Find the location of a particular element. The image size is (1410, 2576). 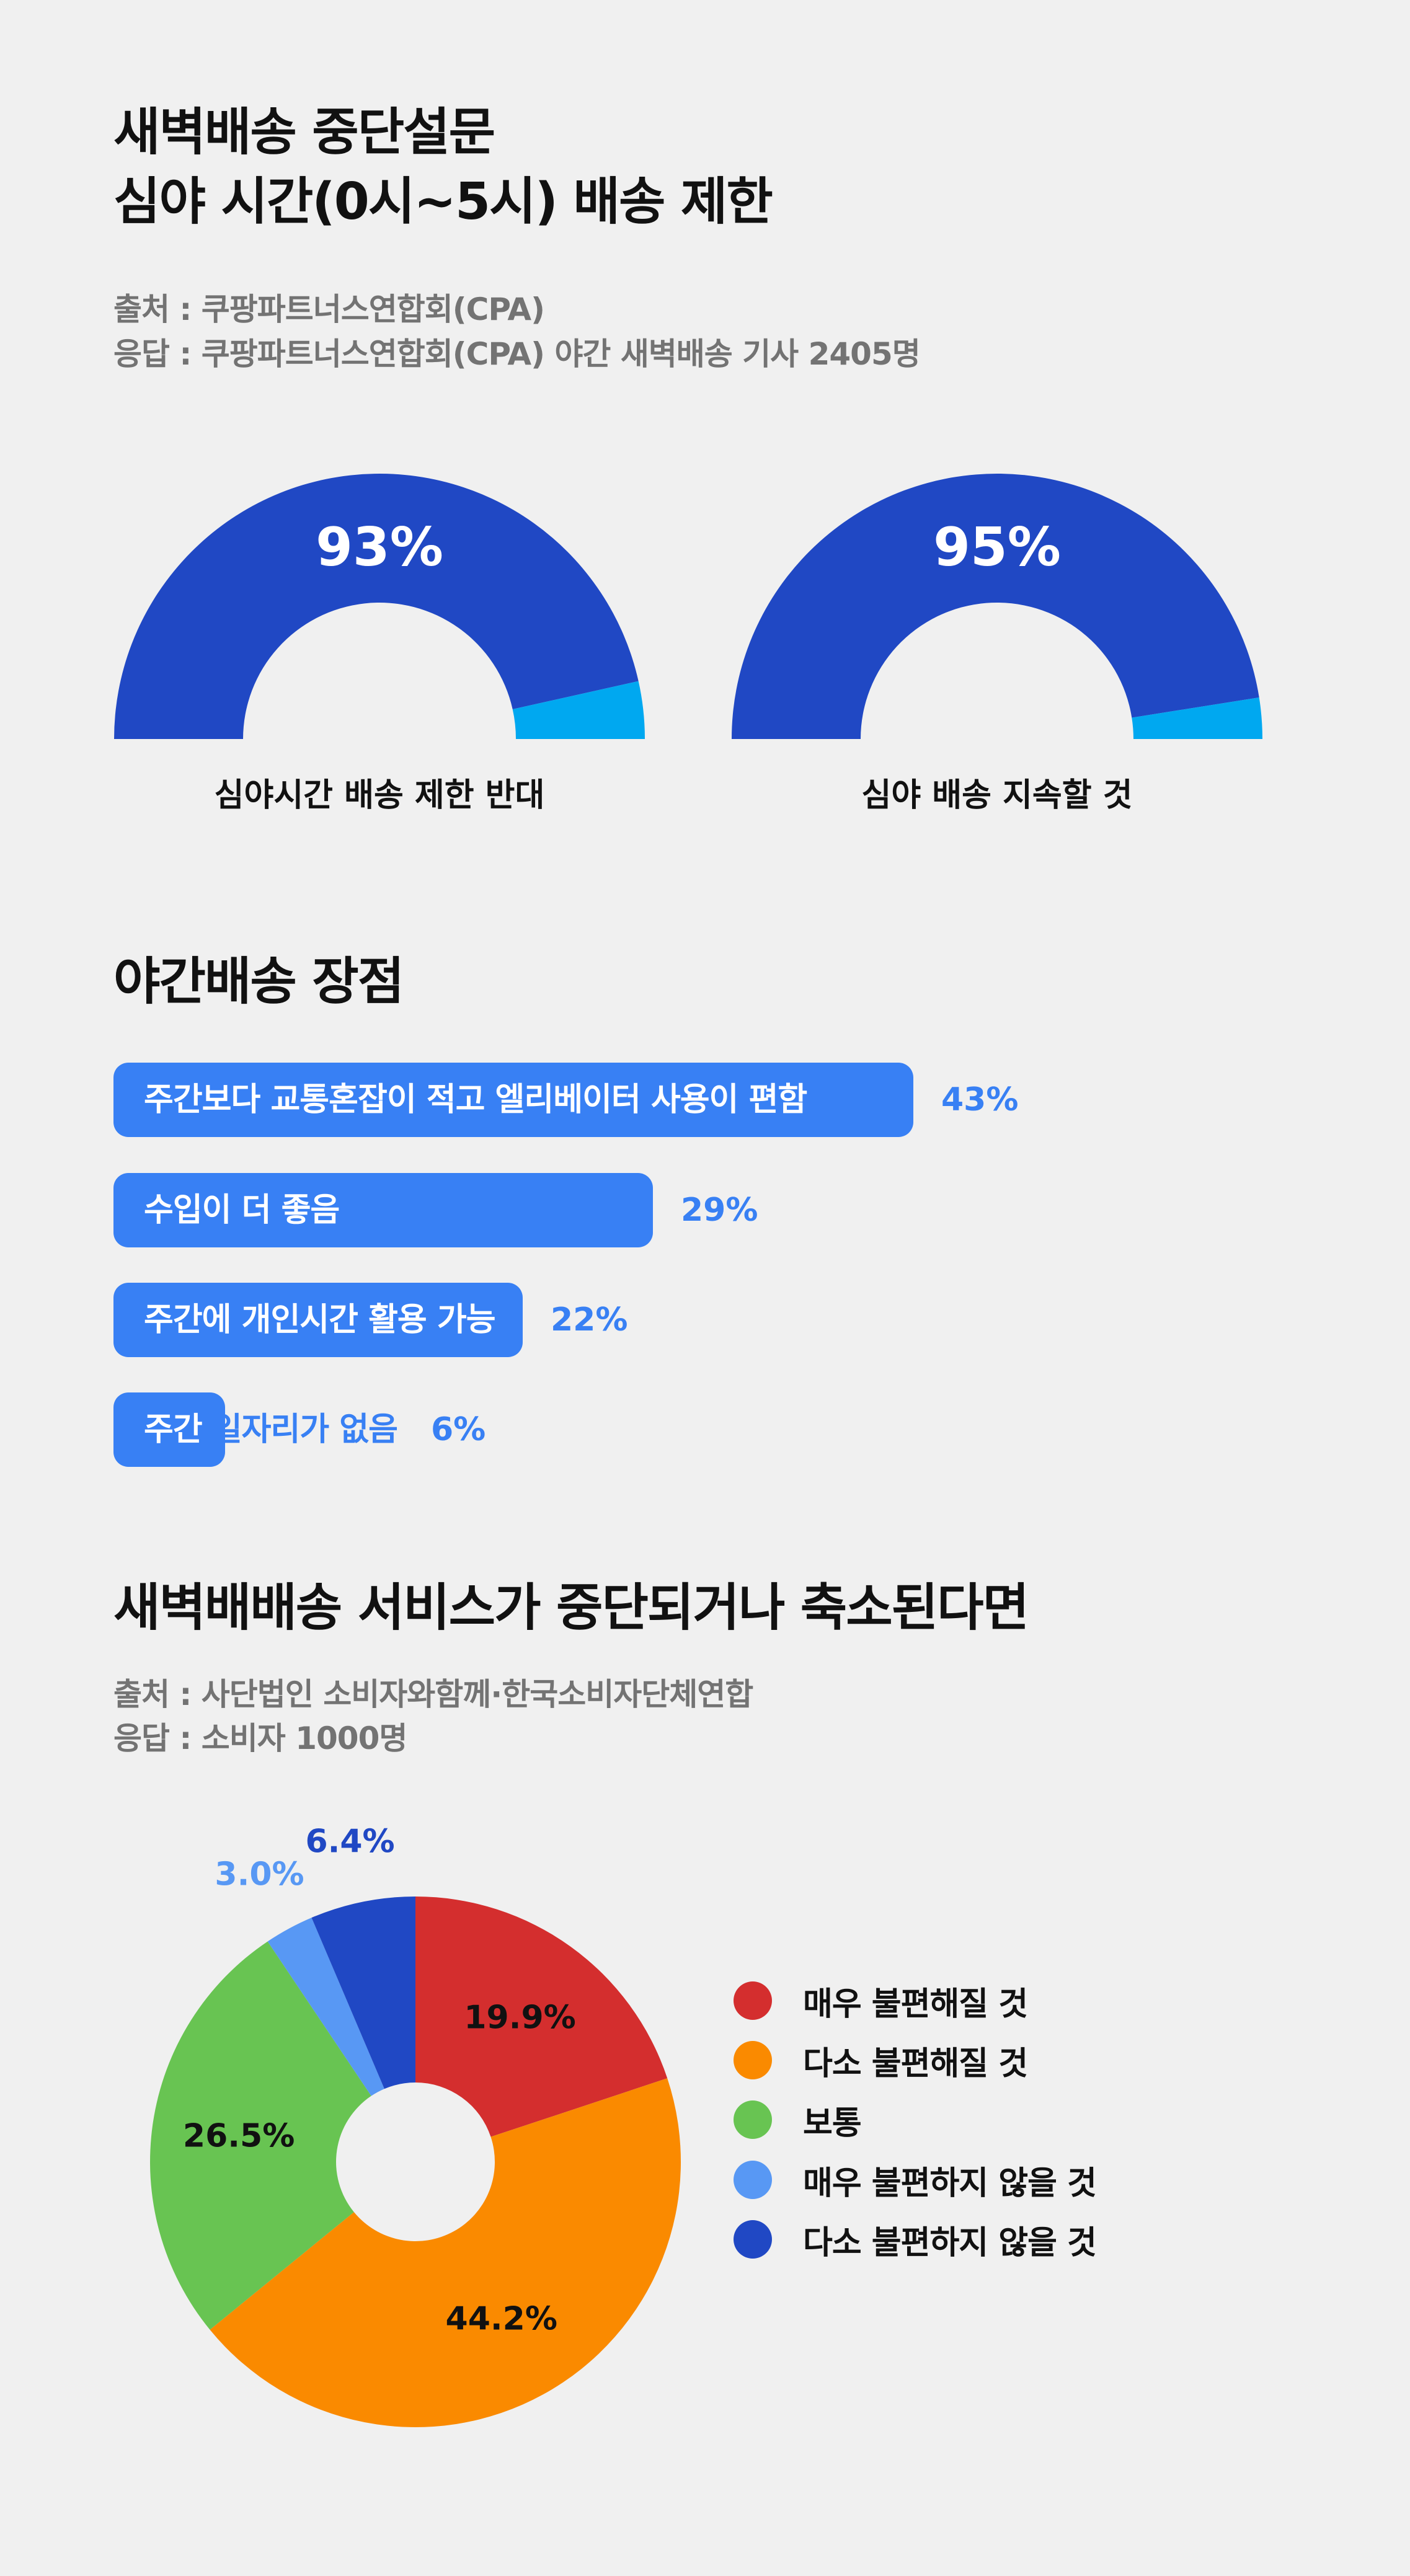

legend-item-3: 보통 is located at coordinates (798, 2119).